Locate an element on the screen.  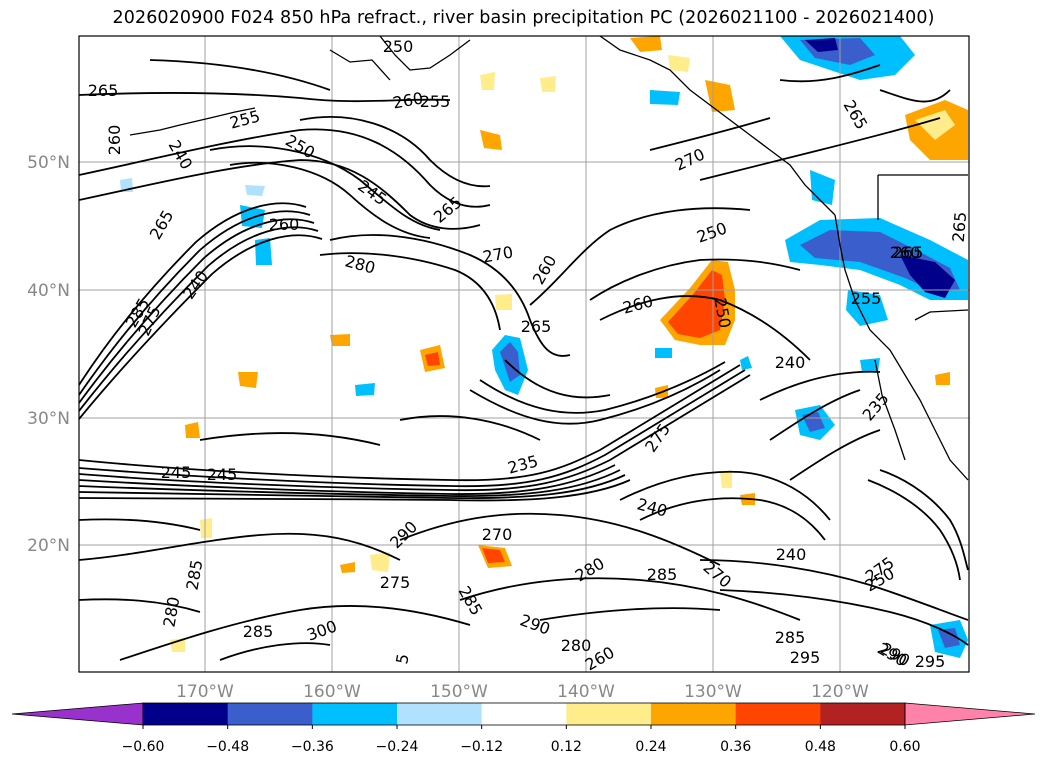
lon-label-120w: 120°W is located at coordinates (840, 692).